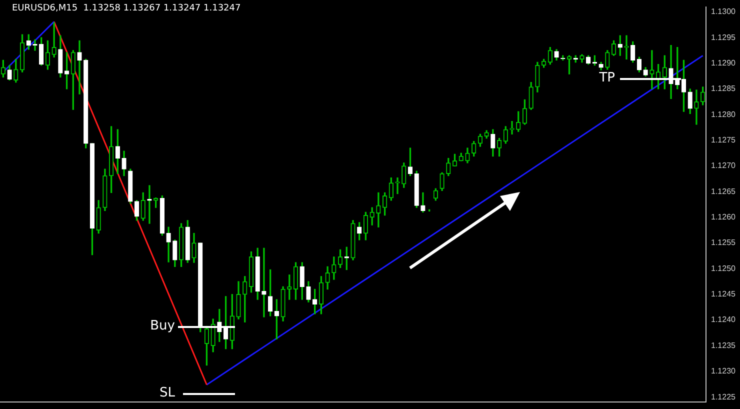 Image resolution: width=740 pixels, height=409 pixels. I want to click on y-tick-label: 1.1295, so click(723, 37).